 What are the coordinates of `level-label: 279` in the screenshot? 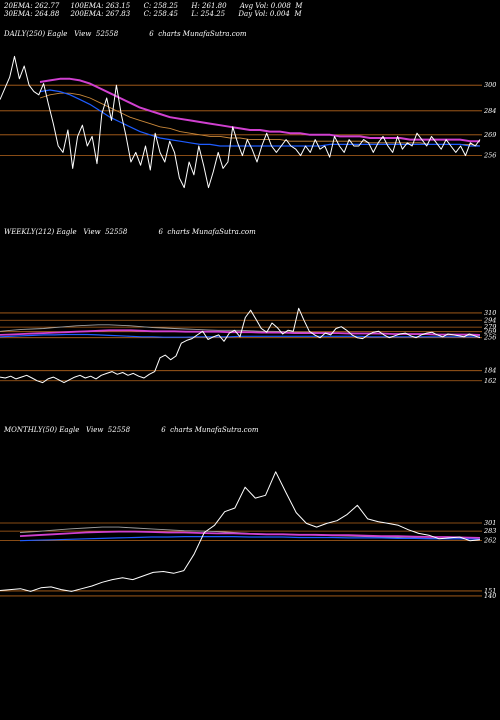 It's located at (489, 327).